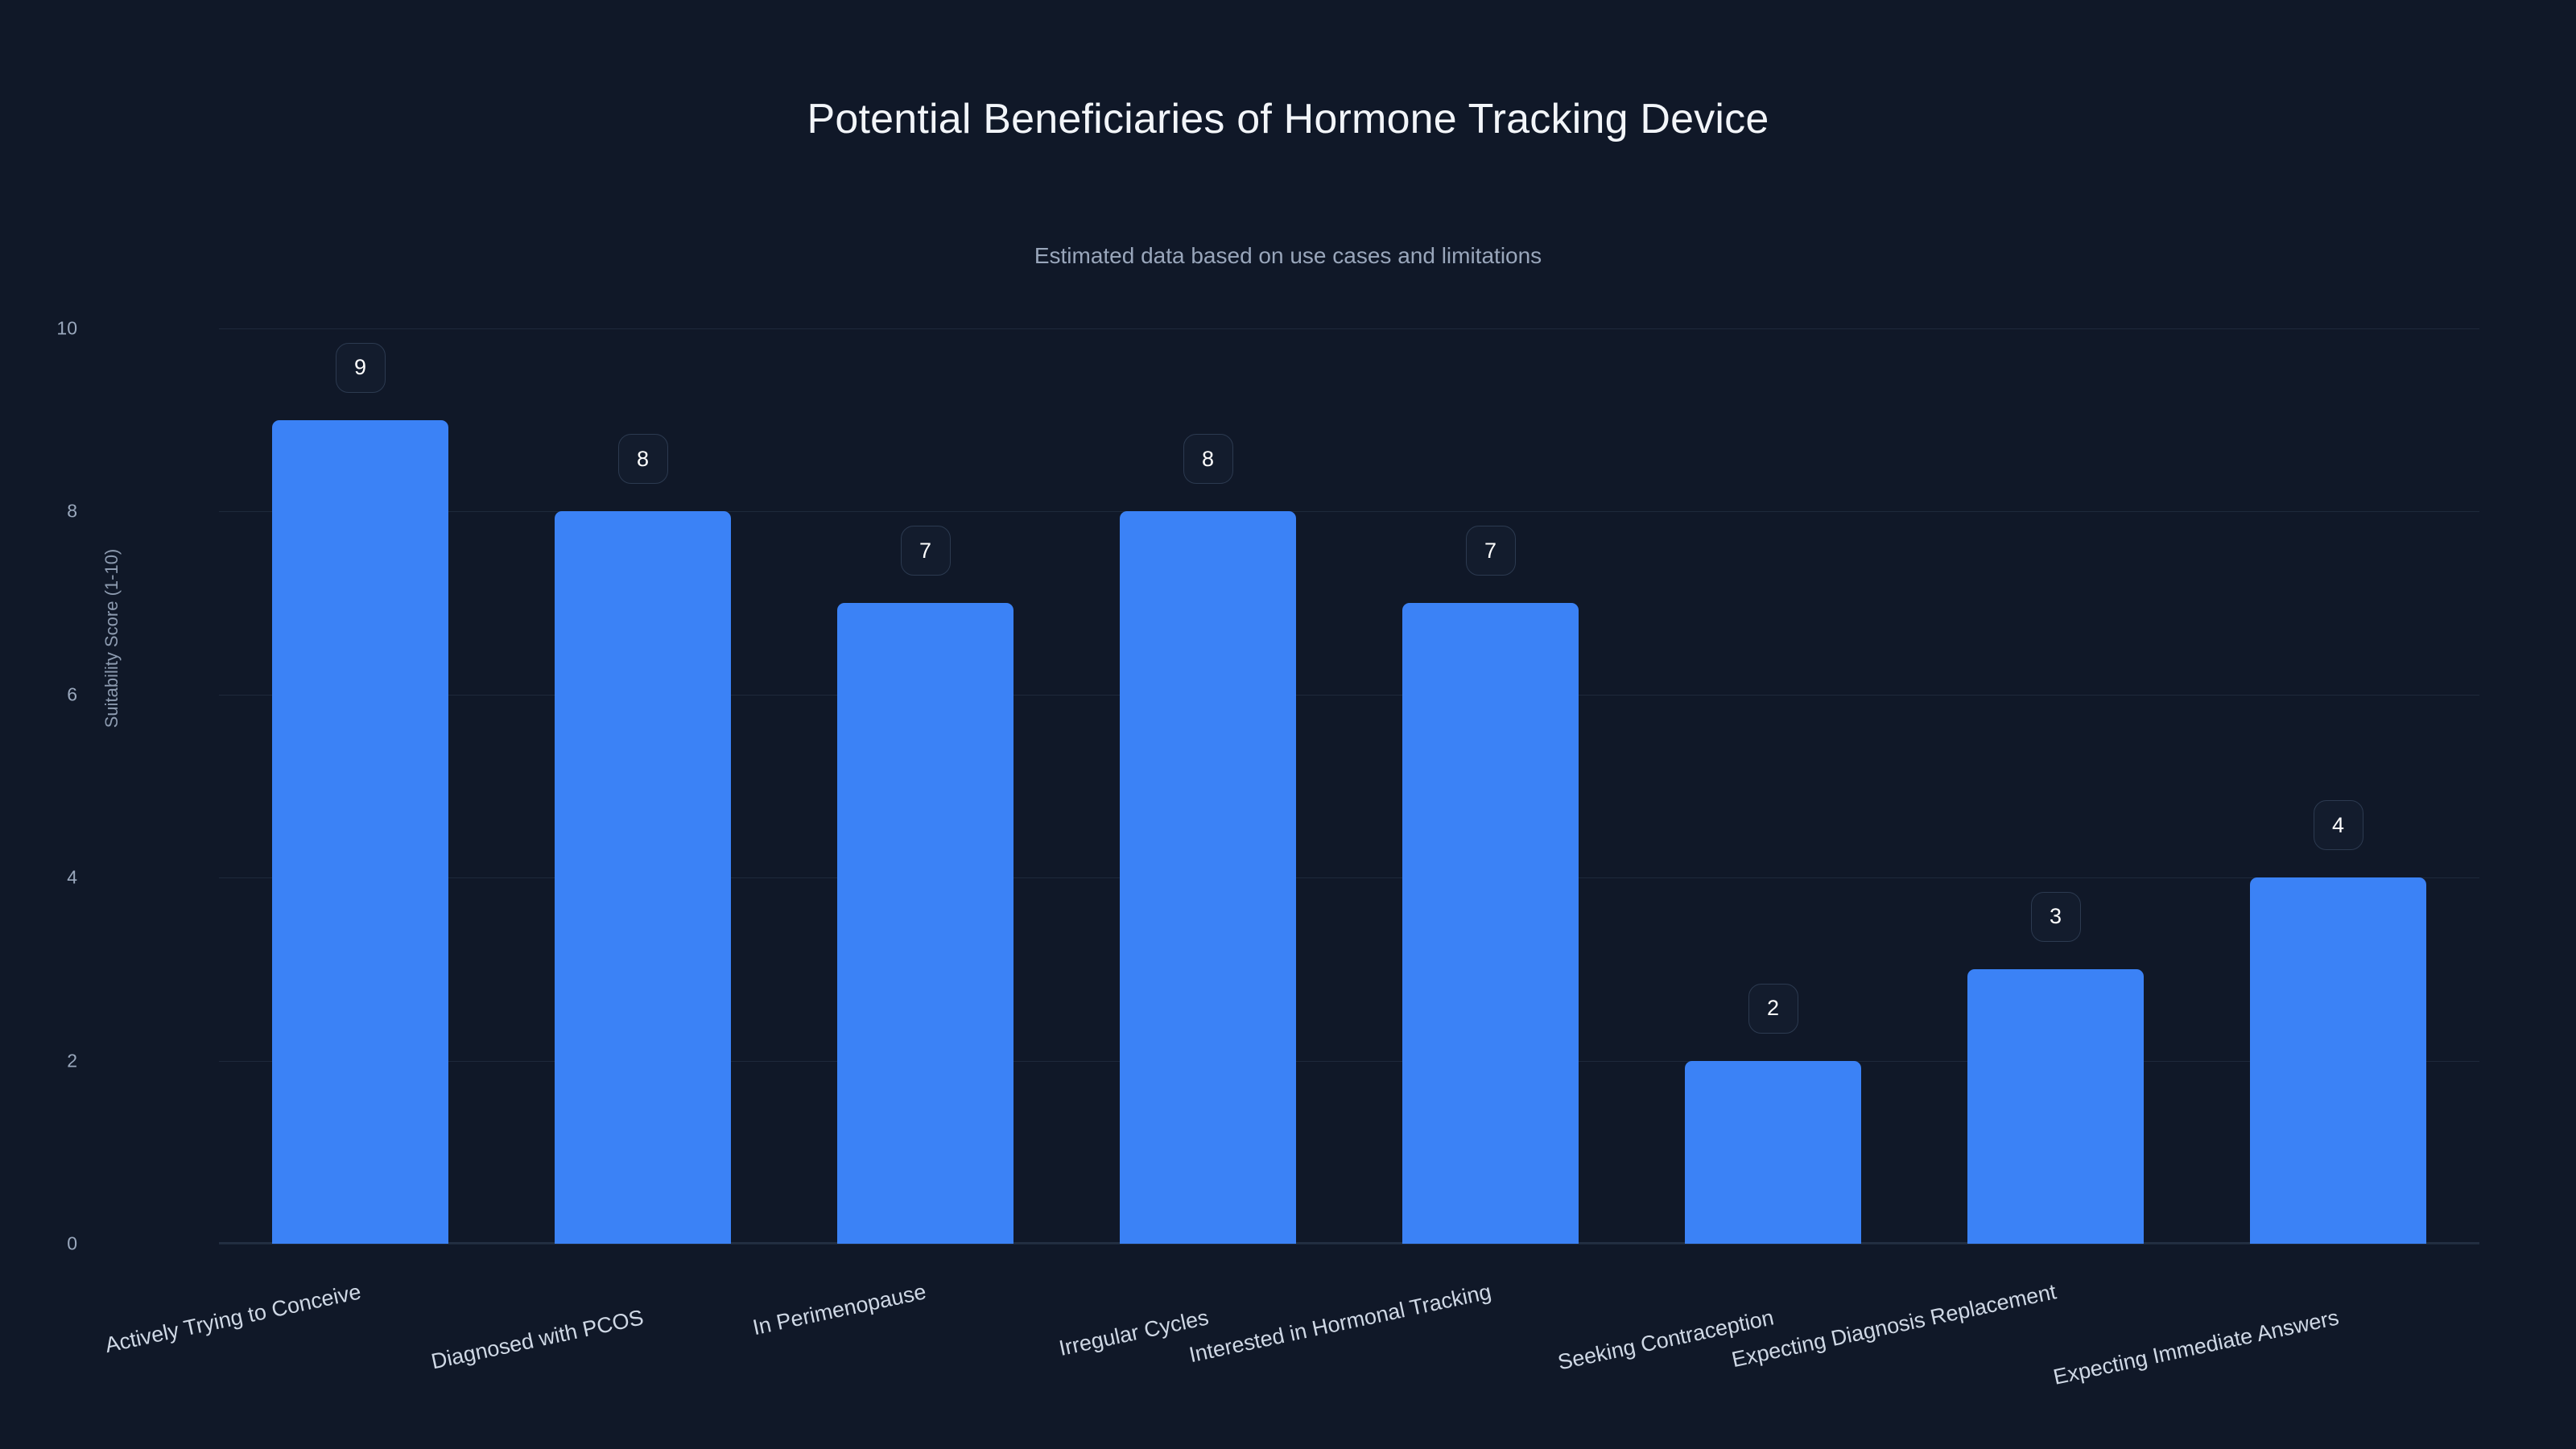  Describe the element at coordinates (72, 1243) in the screenshot. I see `y-tick-label: 0` at that location.